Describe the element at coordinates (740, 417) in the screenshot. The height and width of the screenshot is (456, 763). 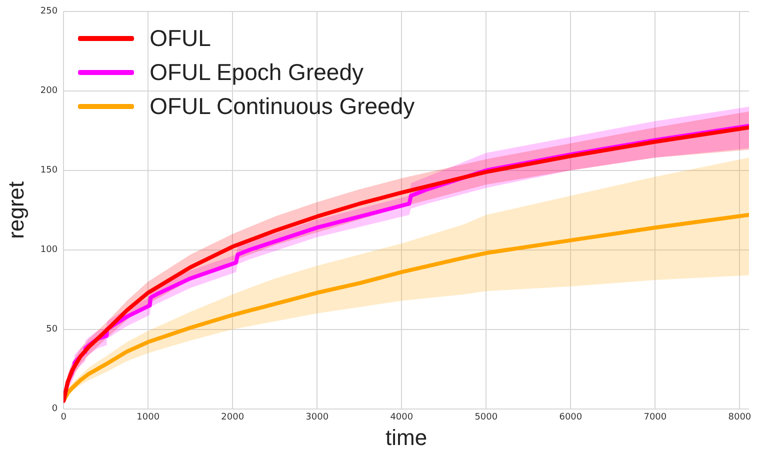
I see `x-tick-label: 8000` at that location.